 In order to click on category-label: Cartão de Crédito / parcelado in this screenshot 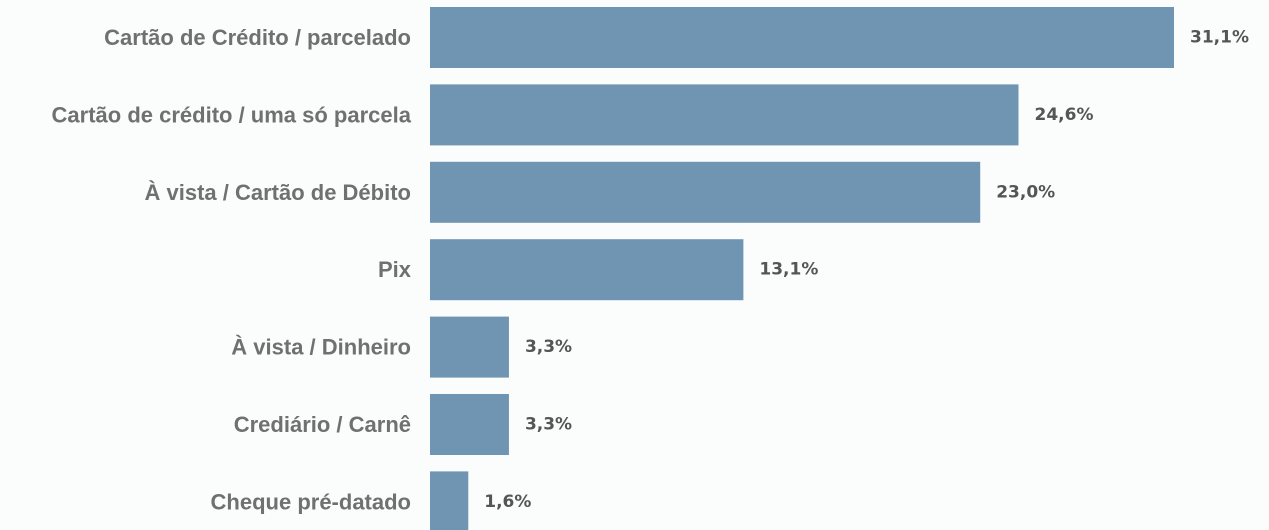, I will do `click(257, 37)`.